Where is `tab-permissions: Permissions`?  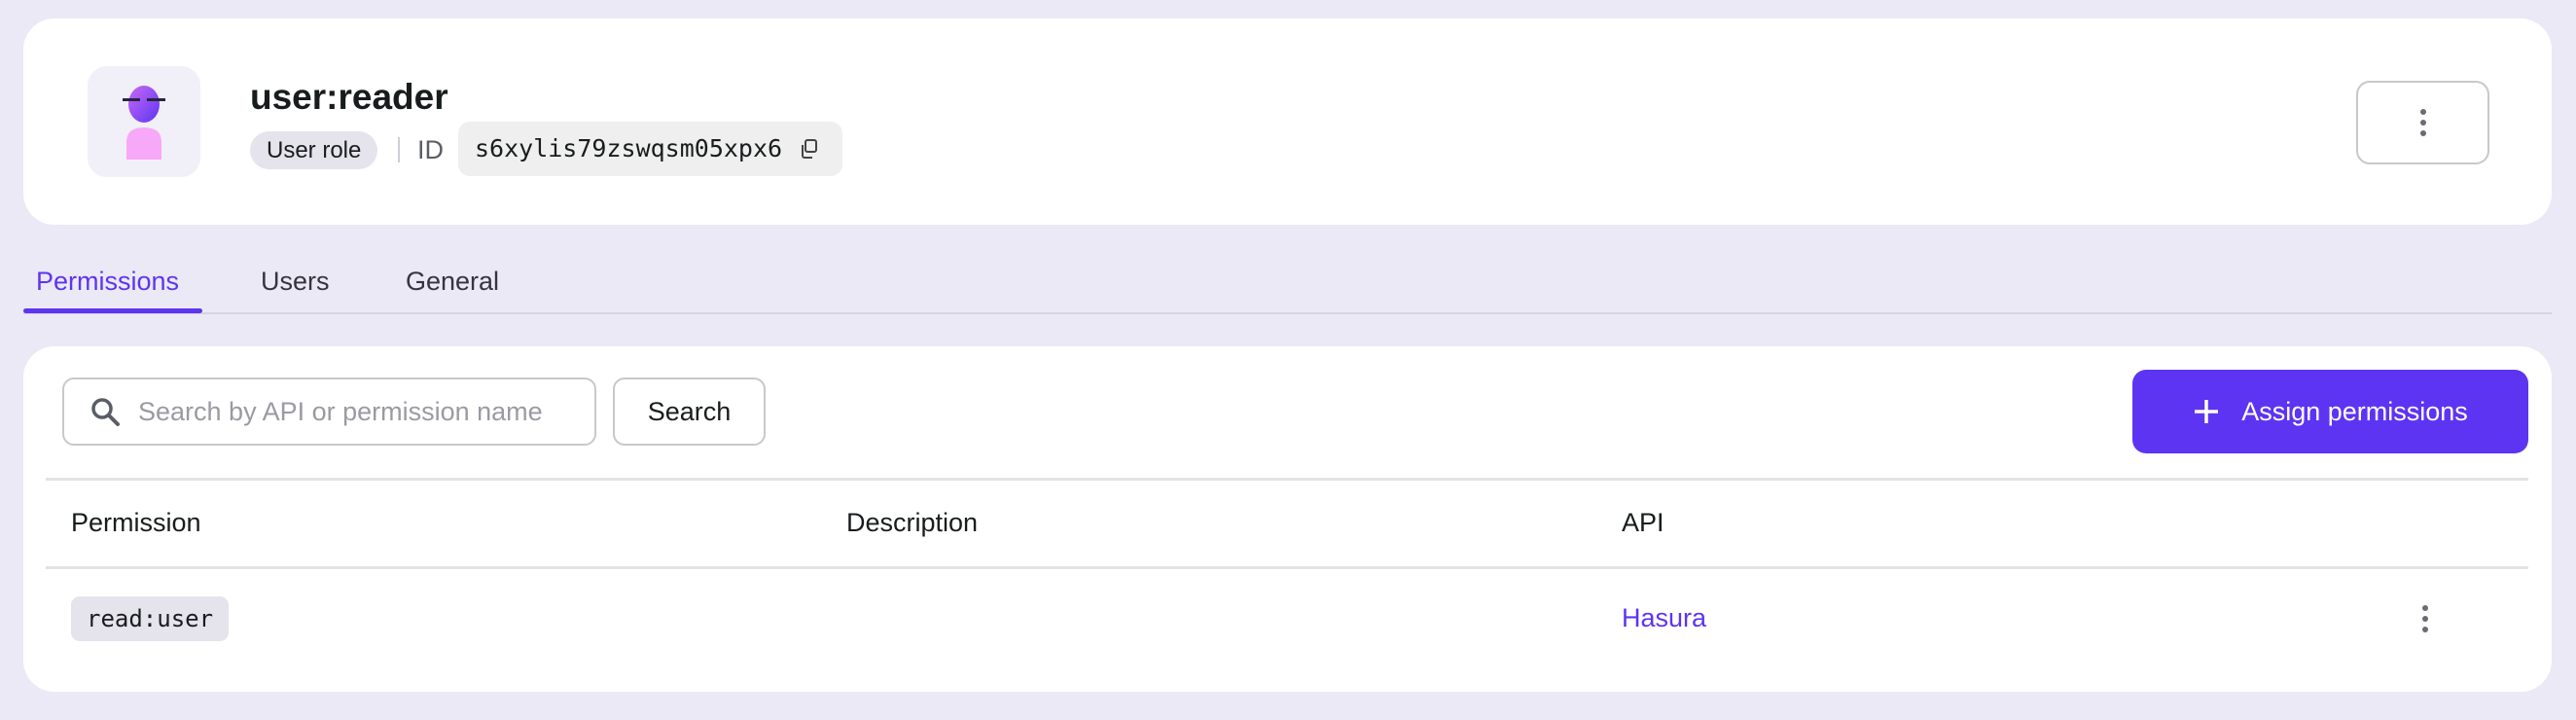
tab-permissions: Permissions is located at coordinates (108, 281).